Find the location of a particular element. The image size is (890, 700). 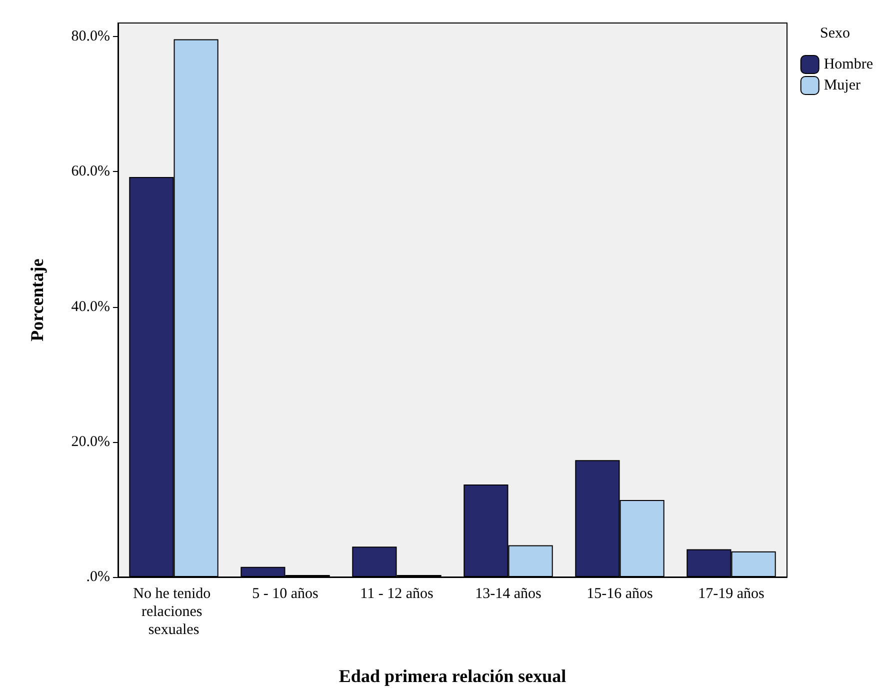

x-tick-label: 13-14 años is located at coordinates (508, 594).